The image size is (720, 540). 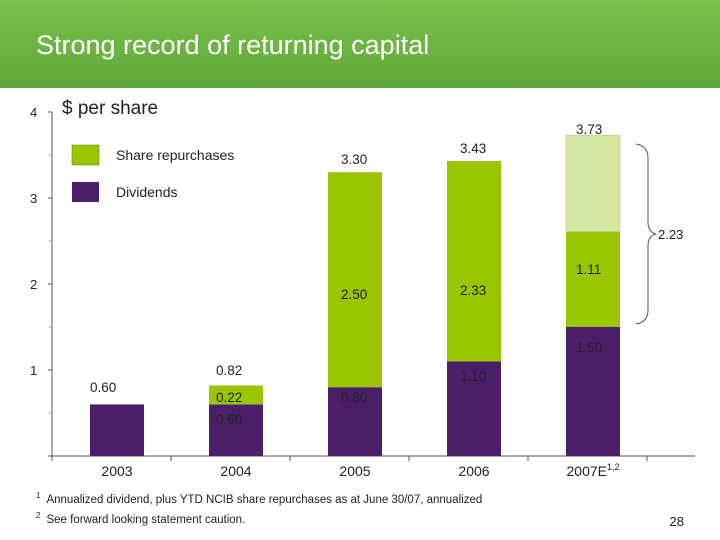 What do you see at coordinates (117, 430) in the screenshot?
I see `bar-2003-dividends` at bounding box center [117, 430].